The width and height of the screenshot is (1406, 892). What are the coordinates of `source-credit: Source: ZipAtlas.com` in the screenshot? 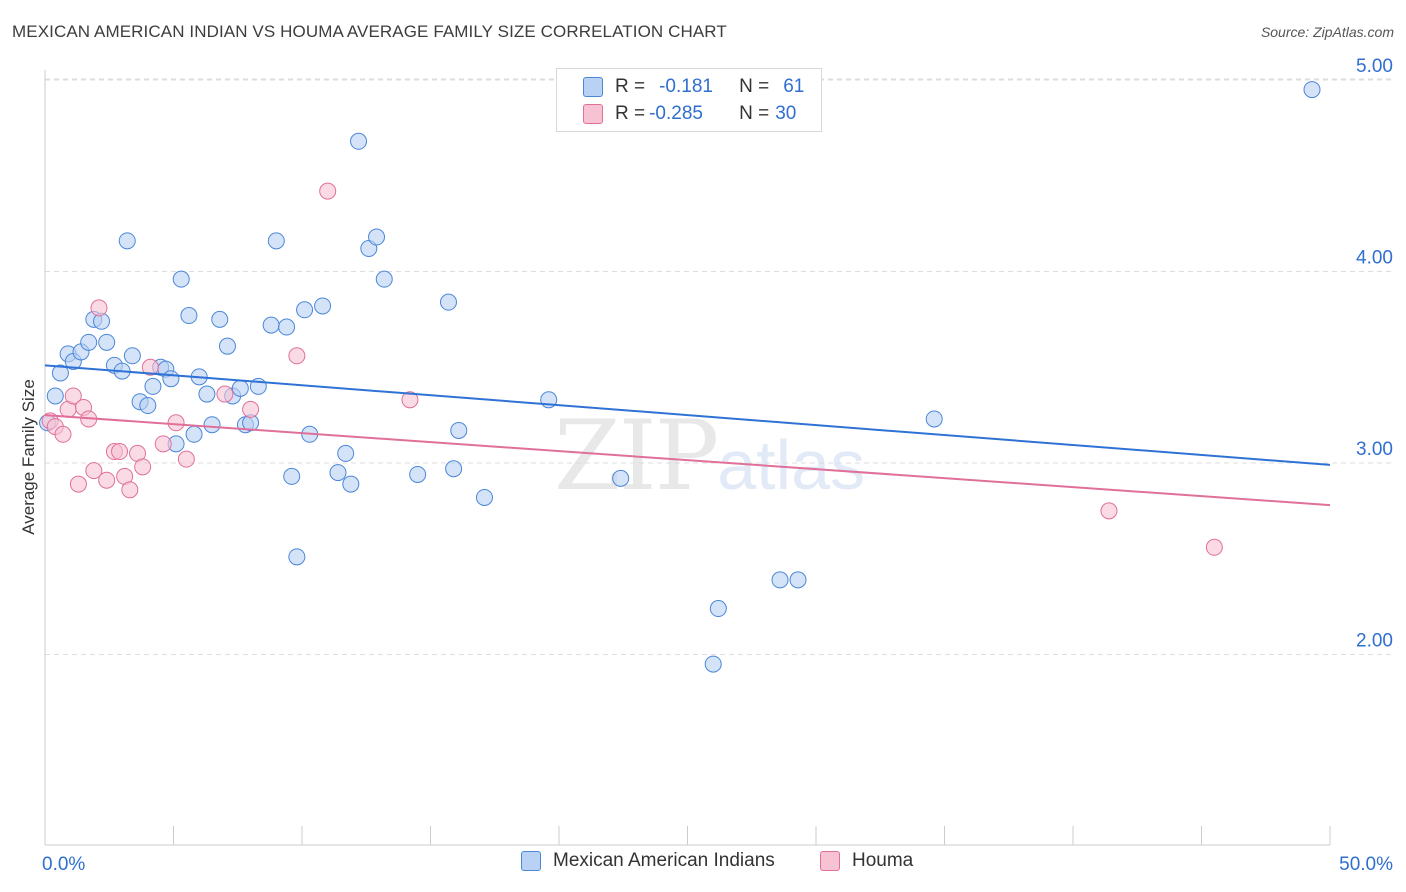 It's located at (1327, 32).